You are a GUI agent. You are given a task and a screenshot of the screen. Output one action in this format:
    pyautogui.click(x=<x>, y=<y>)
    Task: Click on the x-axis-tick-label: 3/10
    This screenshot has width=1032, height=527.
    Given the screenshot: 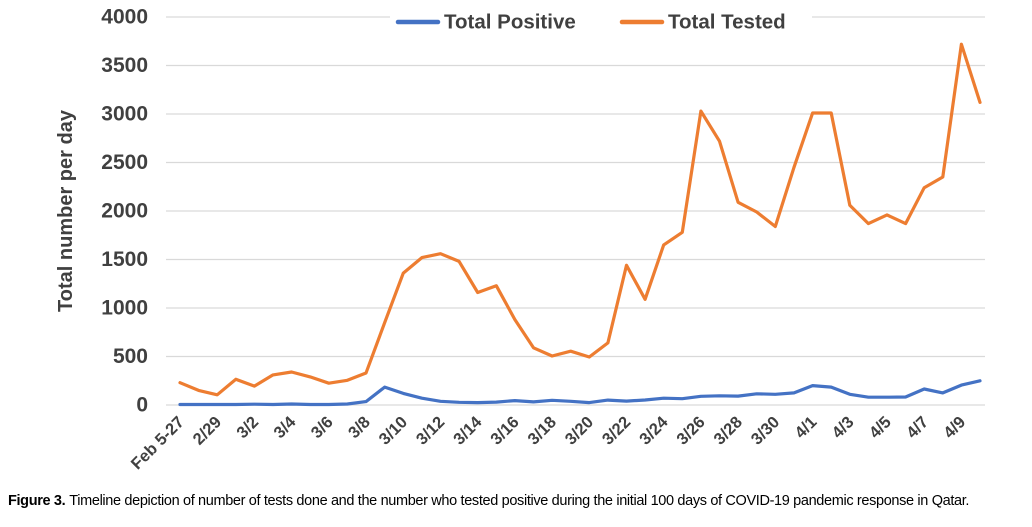 What is the action you would take?
    pyautogui.click(x=393, y=430)
    